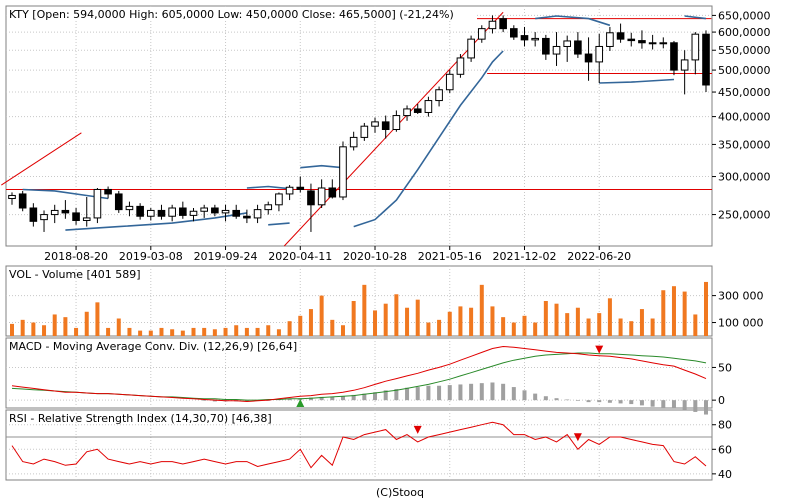 This screenshot has height=503, width=800. Describe the element at coordinates (279, 224) in the screenshot. I see `price-moving-average` at that location.